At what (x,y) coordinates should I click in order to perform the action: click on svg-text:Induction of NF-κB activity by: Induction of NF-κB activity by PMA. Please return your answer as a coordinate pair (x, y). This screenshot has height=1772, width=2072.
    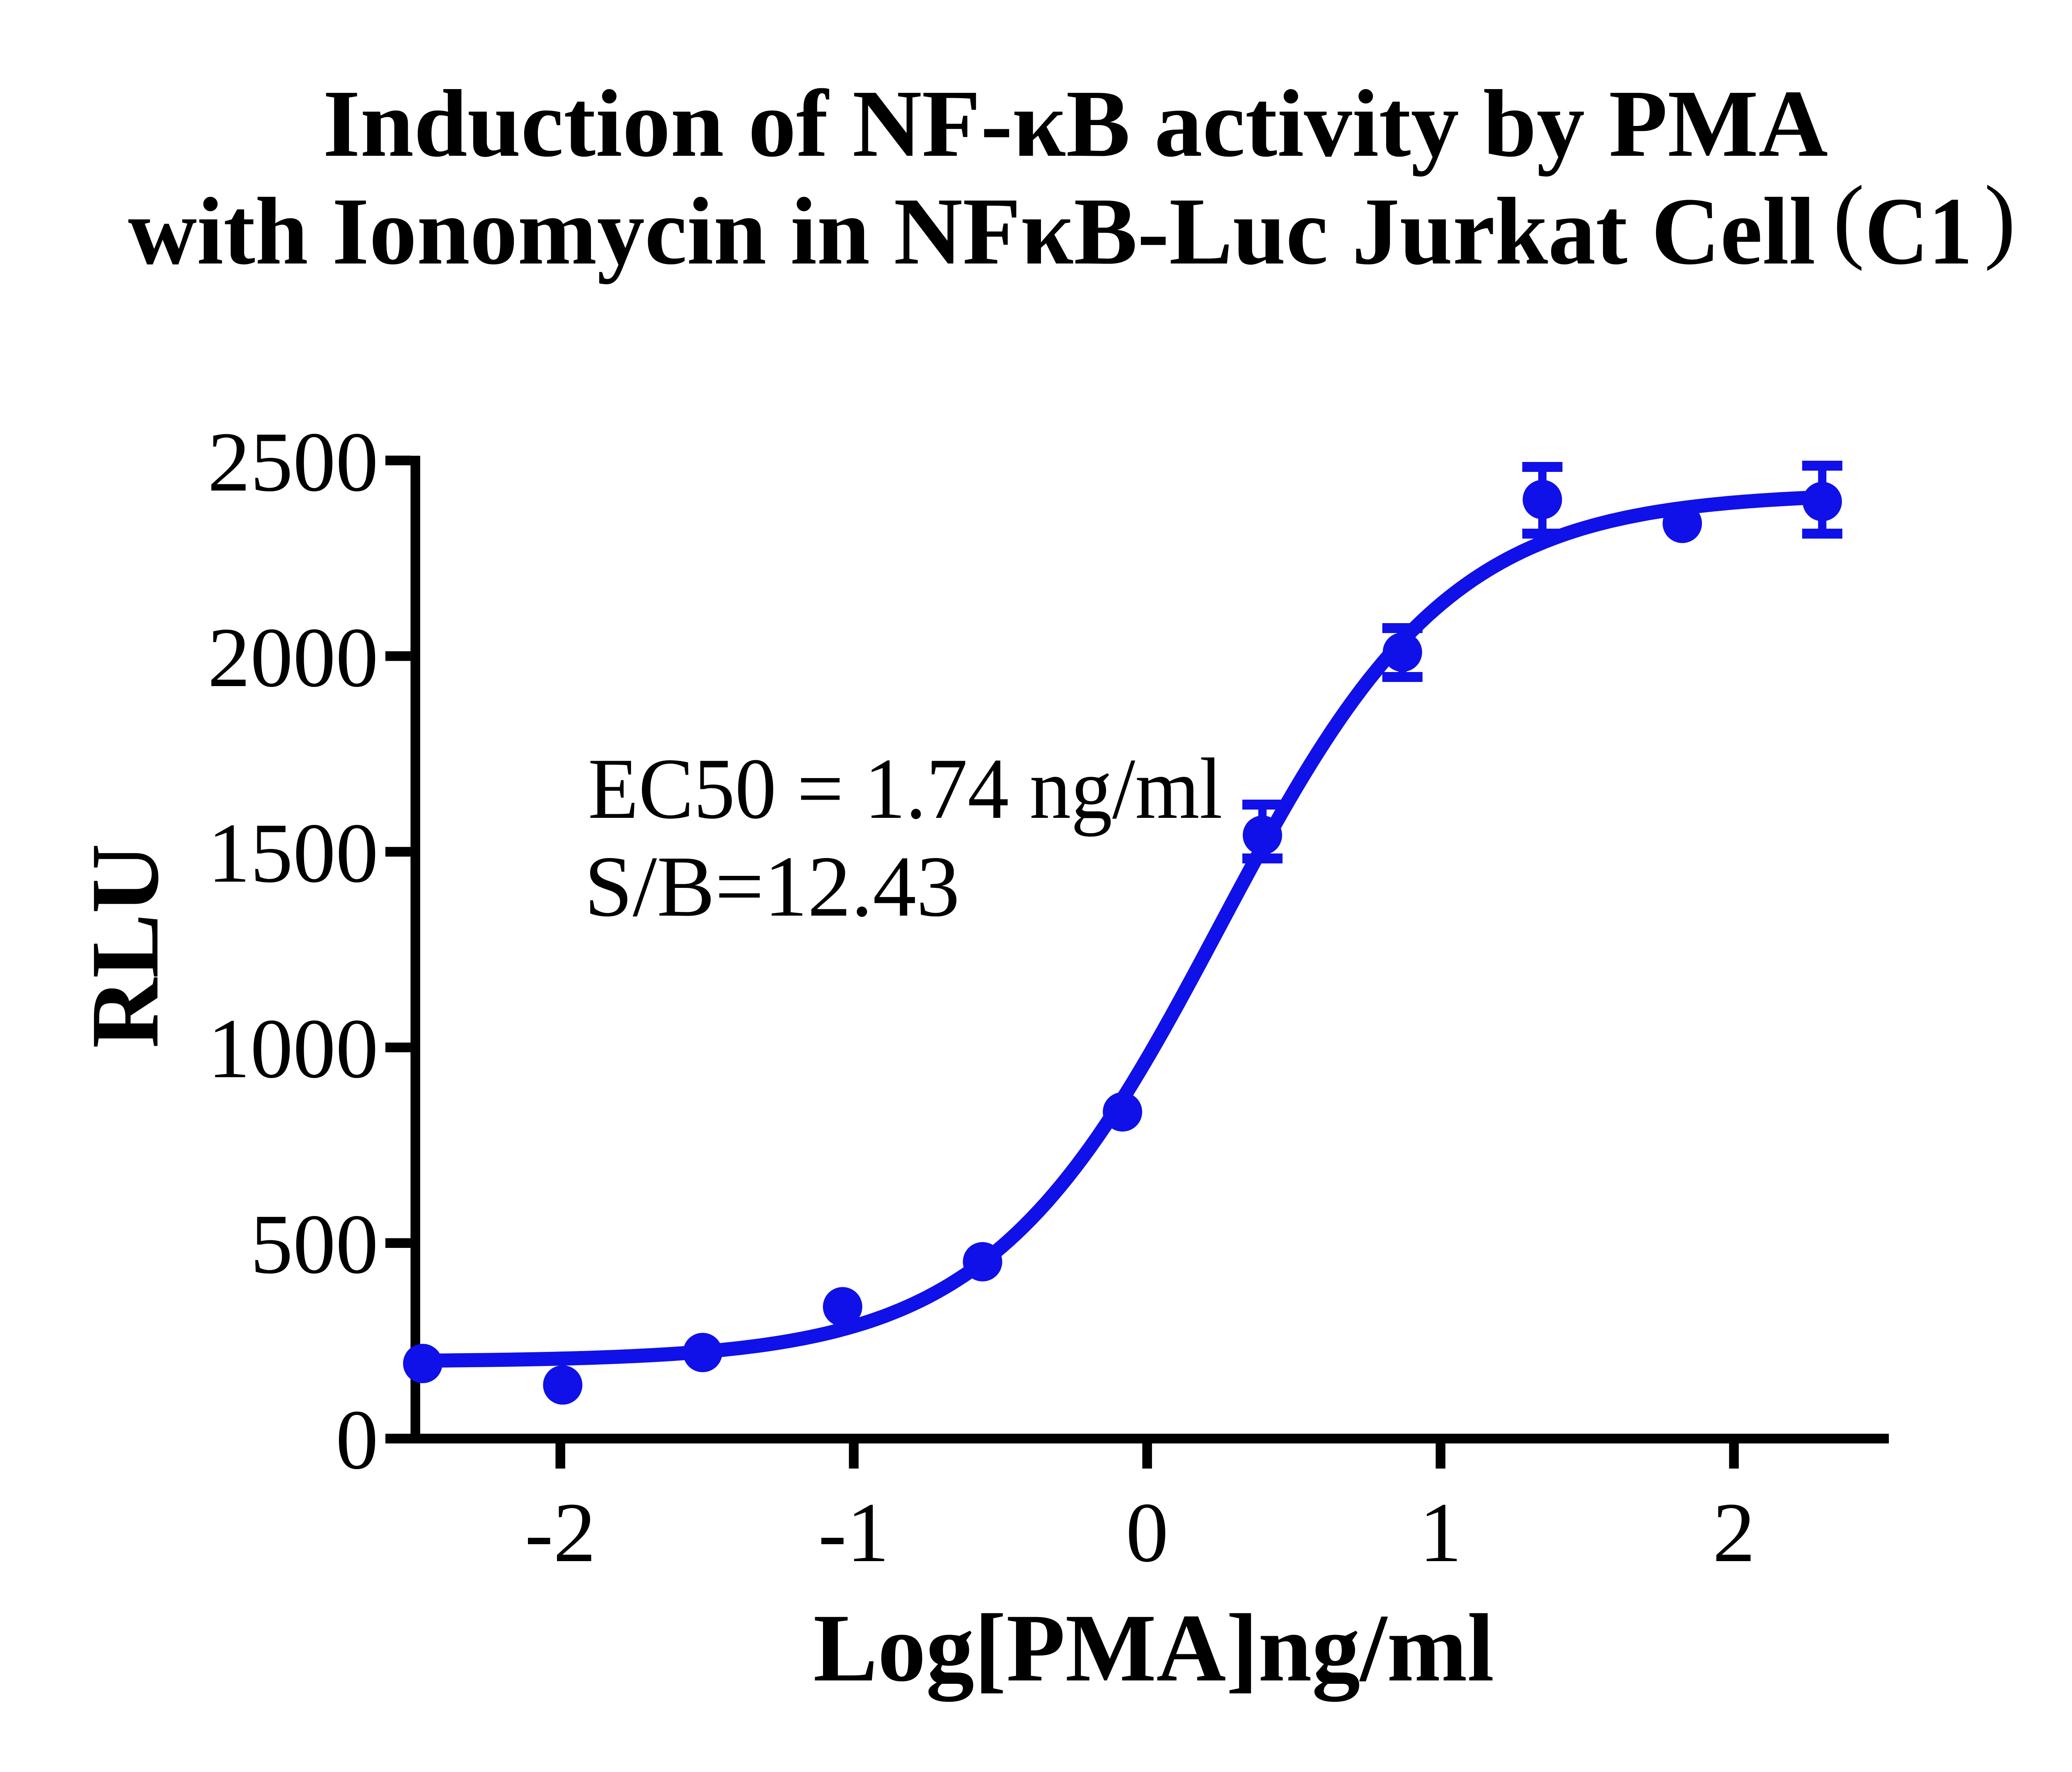
    Looking at the image, I should click on (1075, 123).